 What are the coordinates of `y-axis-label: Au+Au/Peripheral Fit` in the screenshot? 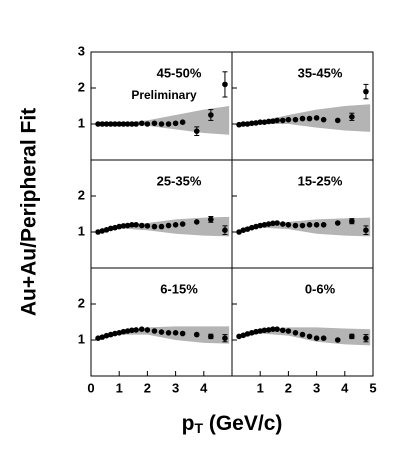 It's located at (29, 212).